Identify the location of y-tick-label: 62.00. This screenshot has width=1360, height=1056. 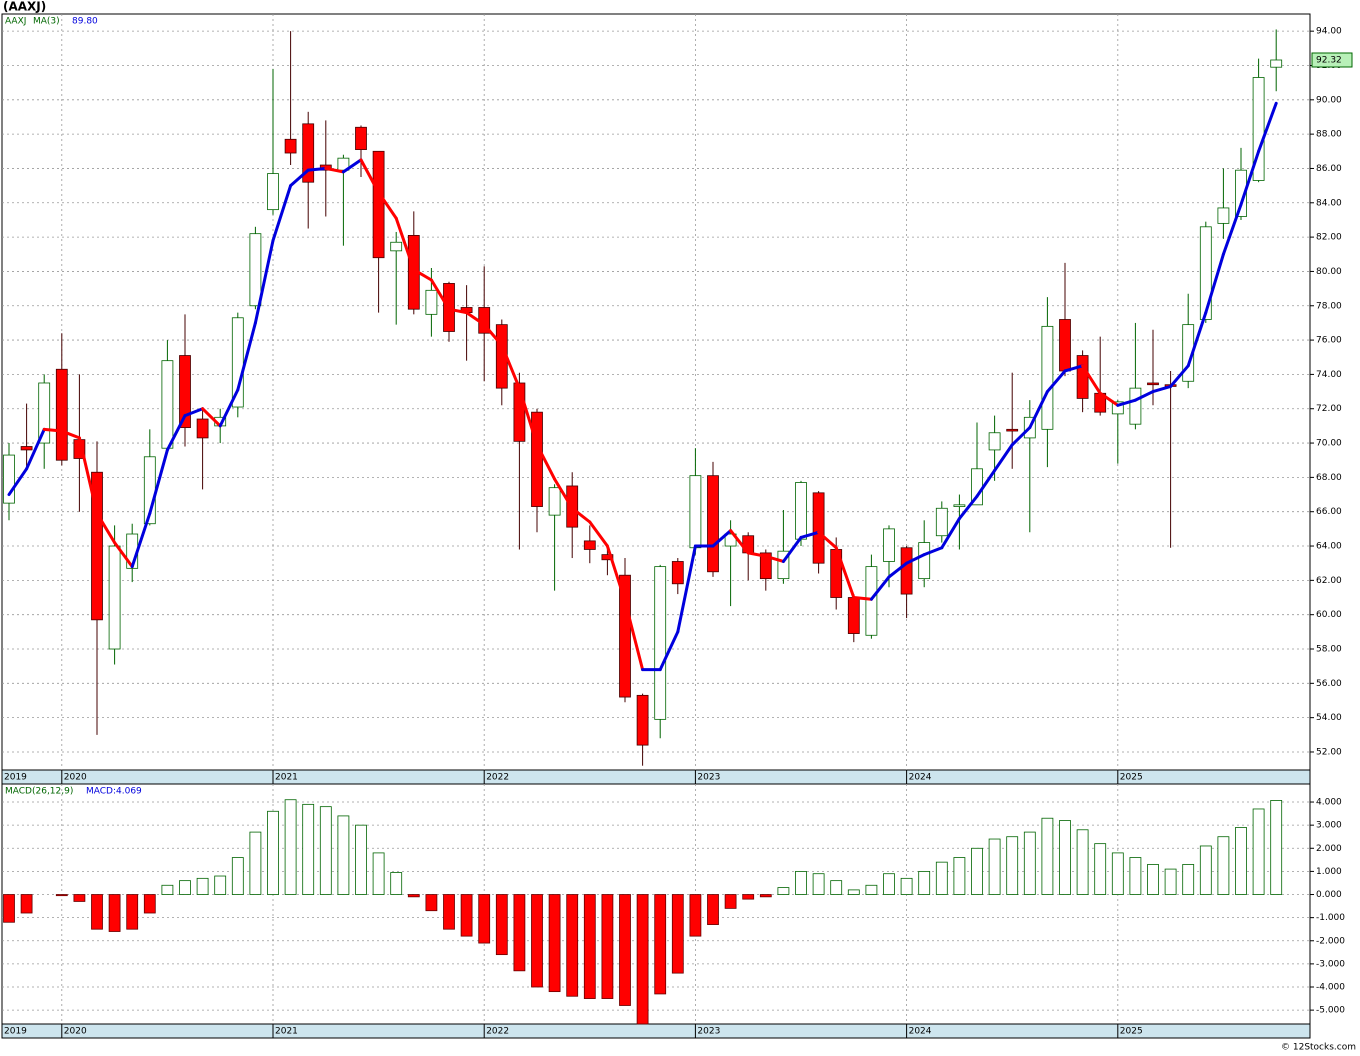
(1329, 581).